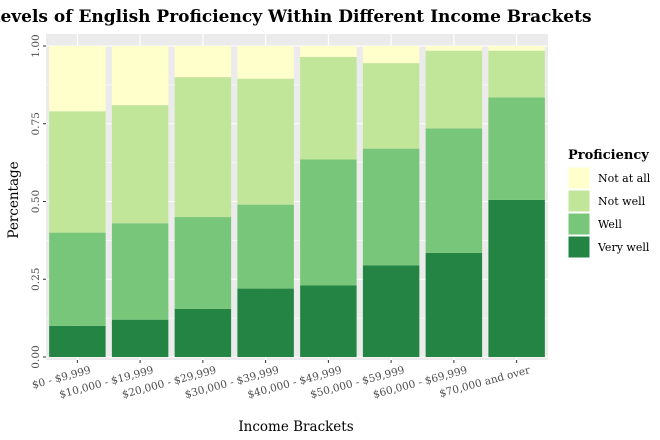  What do you see at coordinates (610, 224) in the screenshot?
I see `legend-label: Well` at bounding box center [610, 224].